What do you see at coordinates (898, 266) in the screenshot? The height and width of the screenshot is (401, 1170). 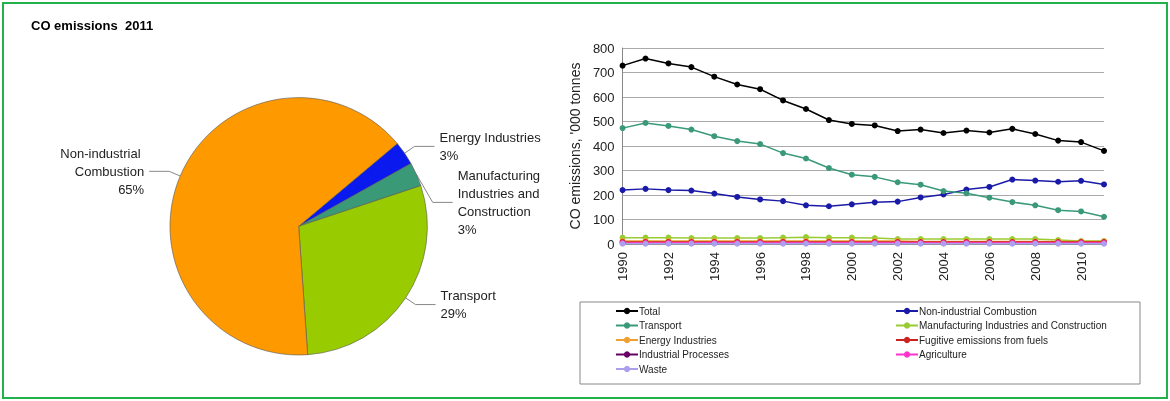 I see `x-tick-label: 2002` at bounding box center [898, 266].